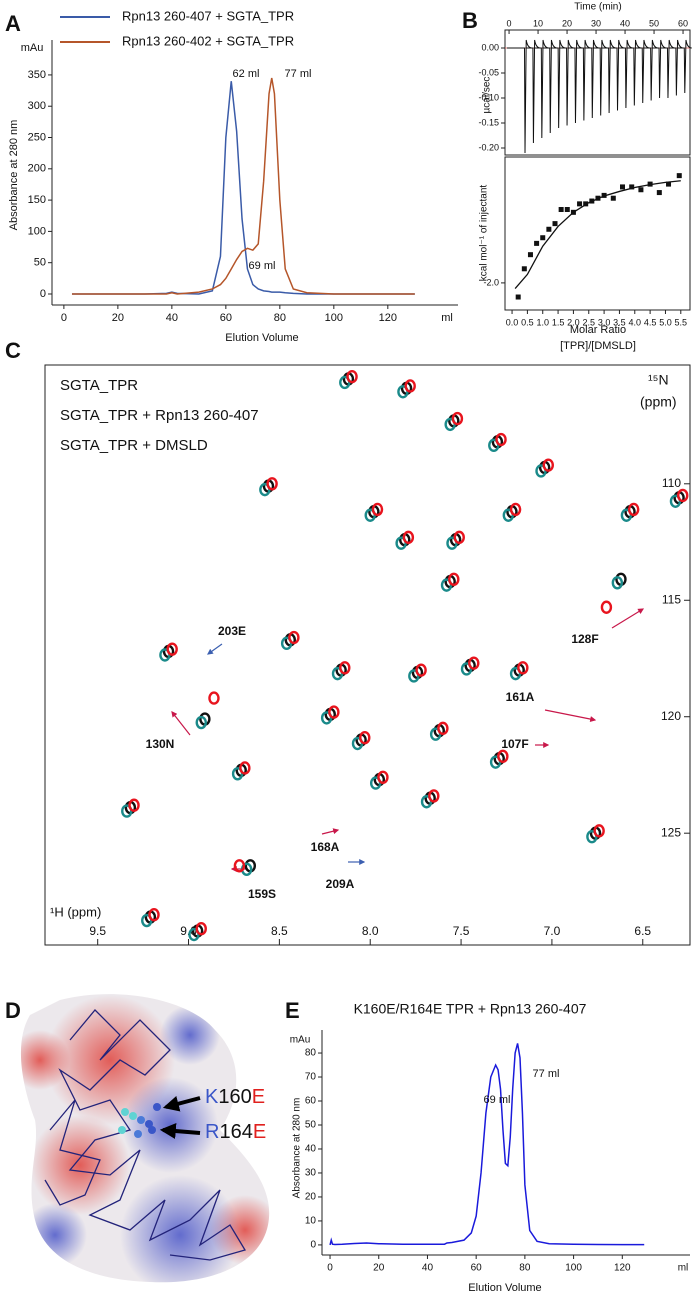 This screenshot has height=1298, width=697. I want to click on panel: C, so click(13, 350).